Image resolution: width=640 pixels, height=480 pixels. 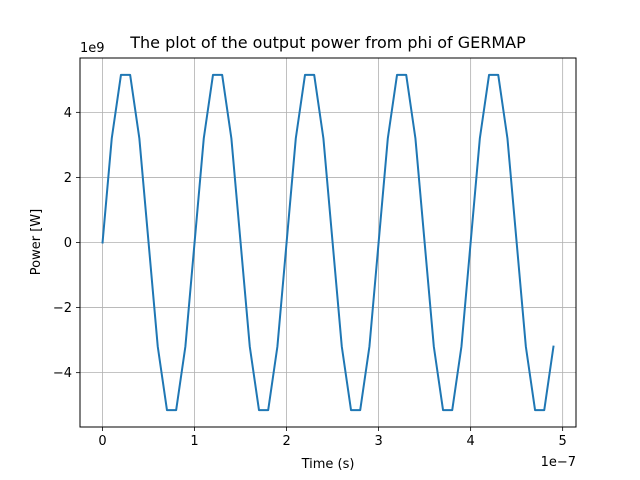 I want to click on y-offset-text: 1e9, so click(x=92, y=48).